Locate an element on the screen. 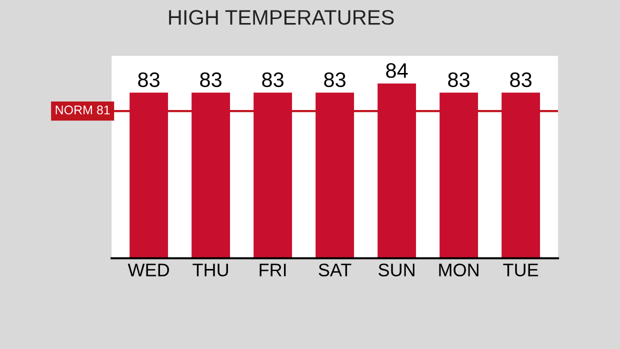 This screenshot has width=620, height=349. x-tick-label: SAT is located at coordinates (335, 270).